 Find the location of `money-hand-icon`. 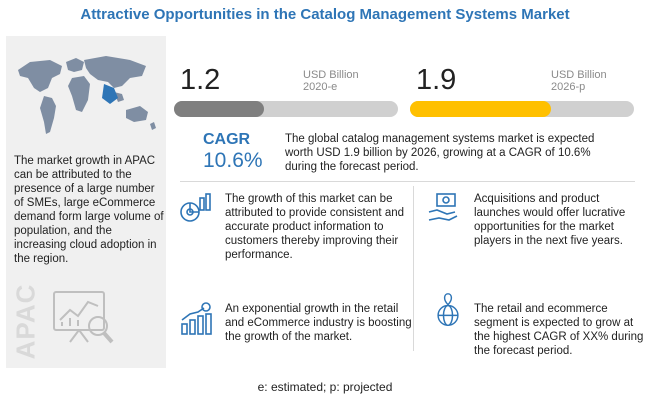

money-hand-icon is located at coordinates (443, 207).